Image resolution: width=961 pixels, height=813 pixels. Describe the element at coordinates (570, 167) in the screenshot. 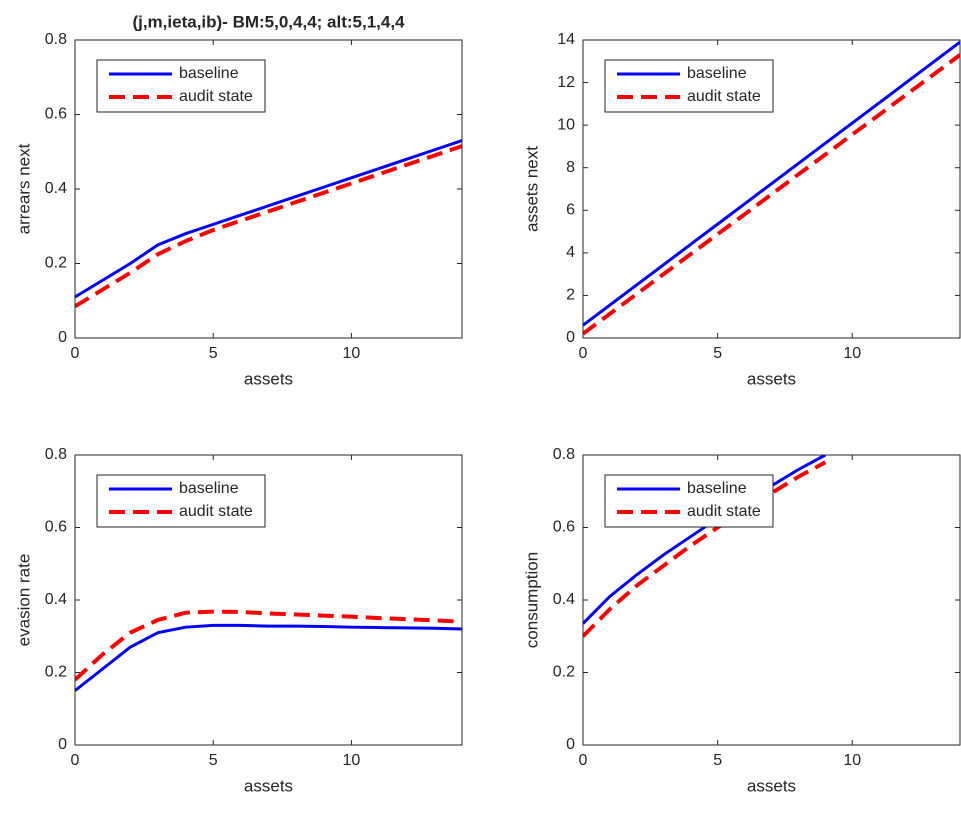

I see `y-tick-label: 8` at that location.